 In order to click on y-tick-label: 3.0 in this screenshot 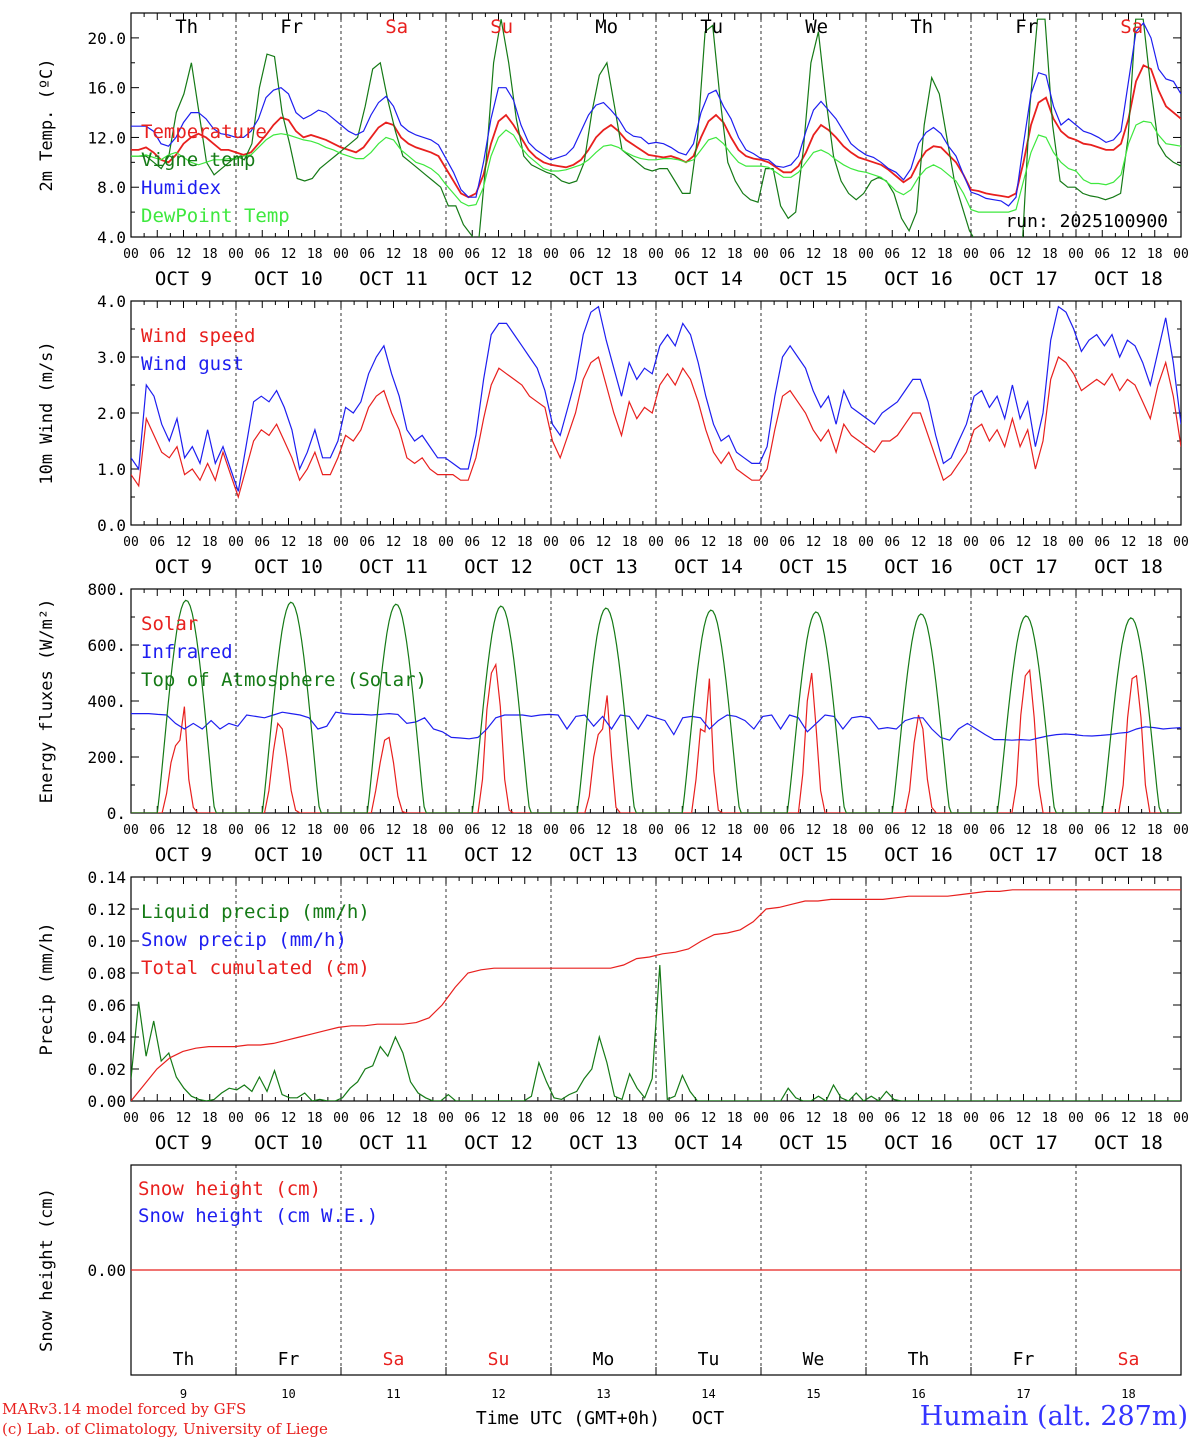, I will do `click(111, 357)`.